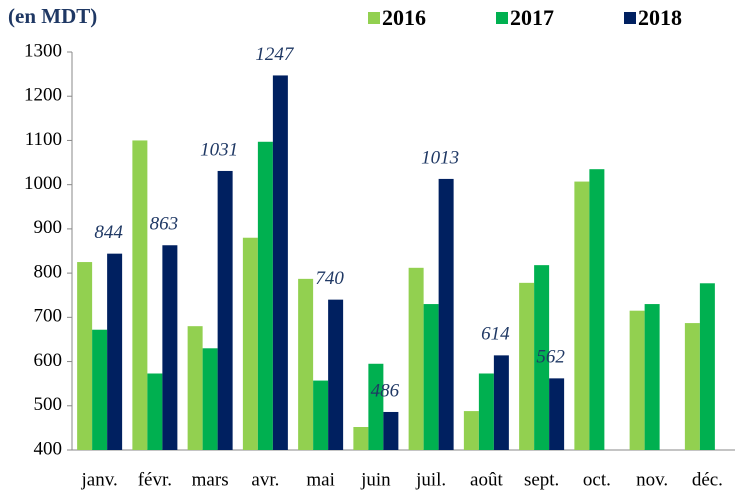 Image resolution: width=735 pixels, height=495 pixels. I want to click on y-tick-label: 1000, so click(43, 183).